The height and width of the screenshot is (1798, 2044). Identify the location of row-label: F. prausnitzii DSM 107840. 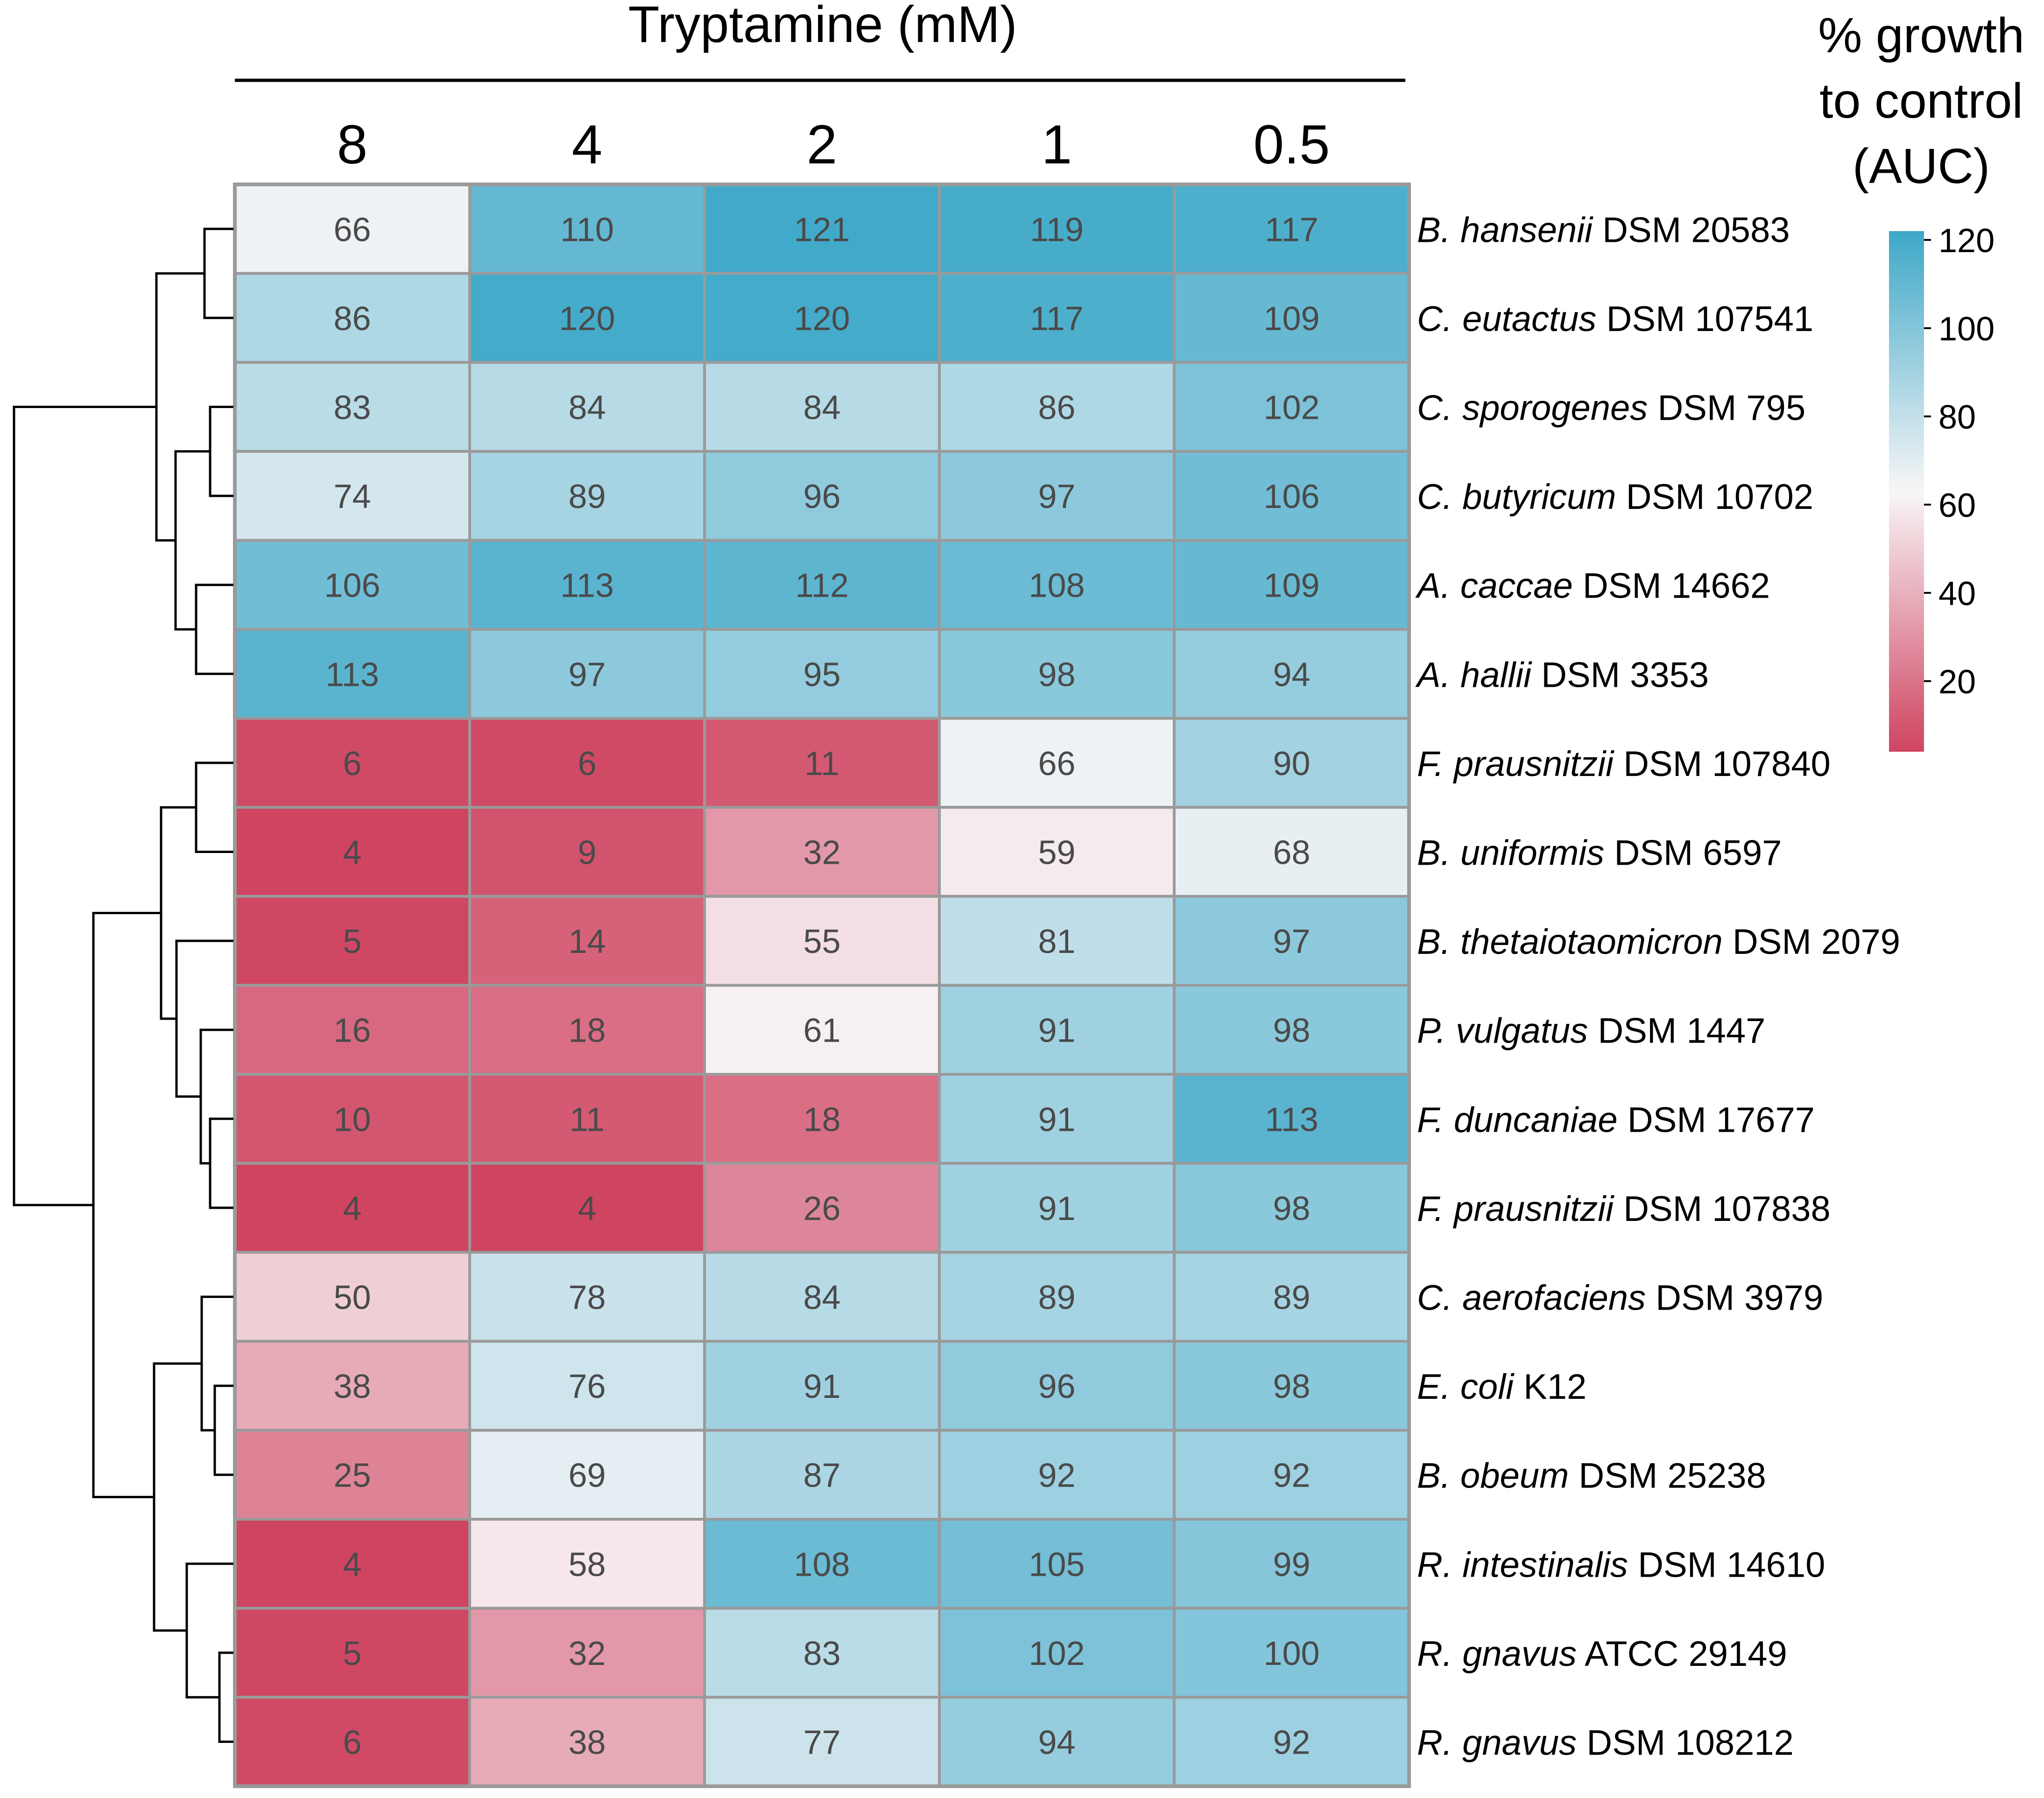
(1624, 764).